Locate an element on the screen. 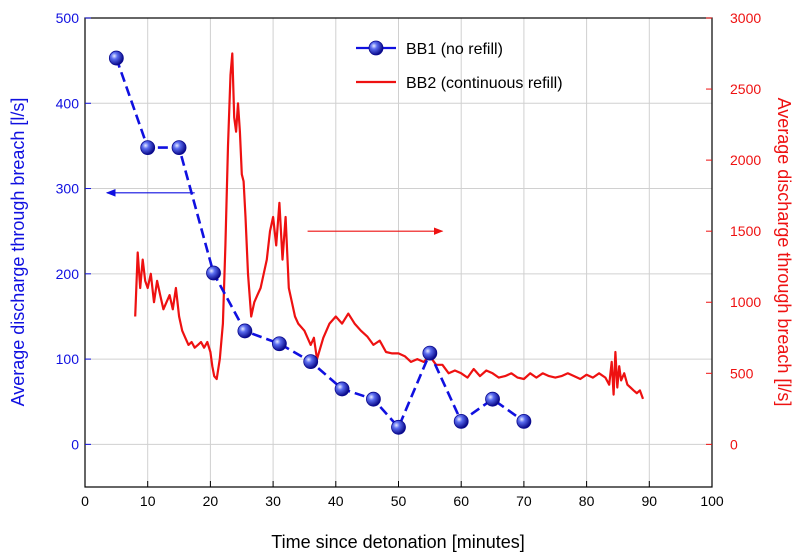 This screenshot has height=556, width=792. y-left-tick-label: 400 is located at coordinates (68, 103).